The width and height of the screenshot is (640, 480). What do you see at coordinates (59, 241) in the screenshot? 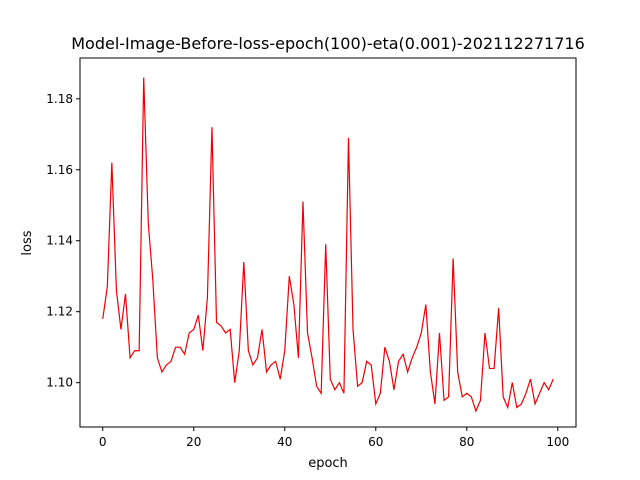
I see `y-tick-label: 1.14` at bounding box center [59, 241].